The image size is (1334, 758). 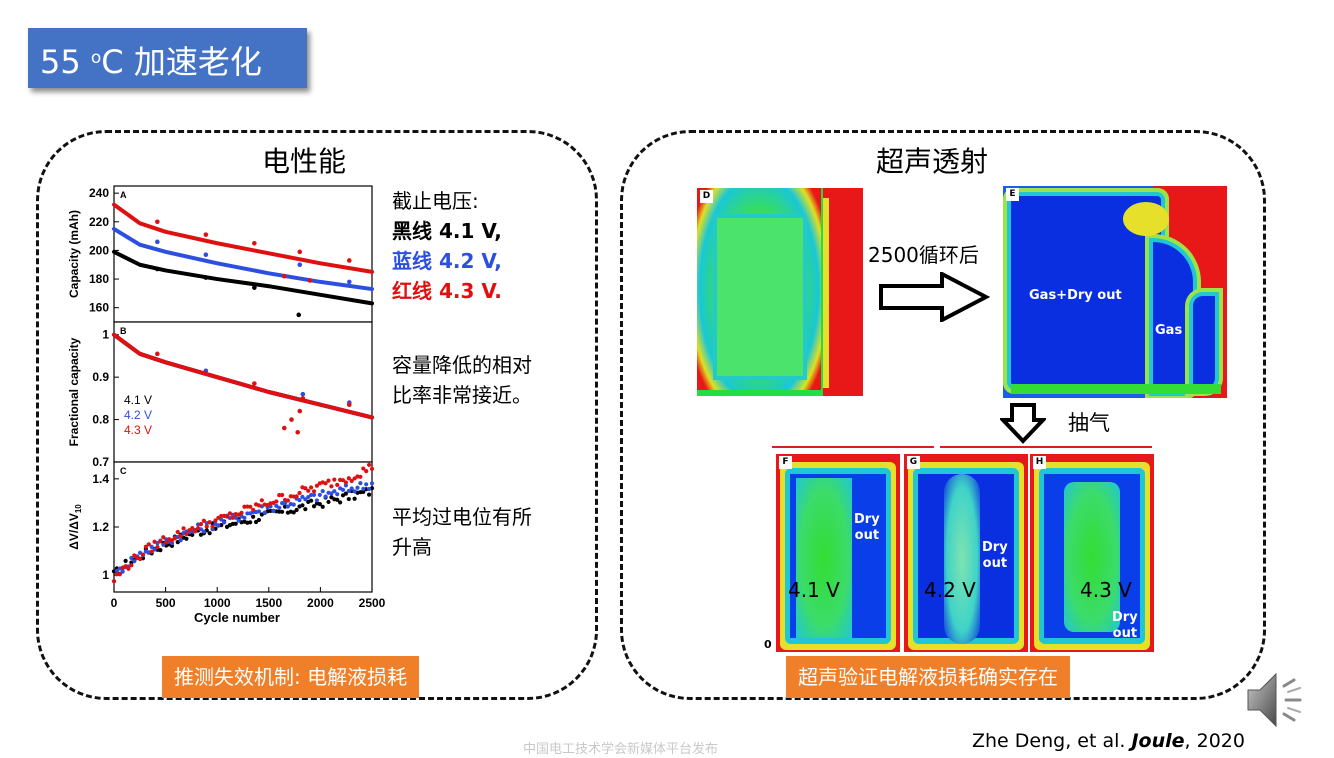 What do you see at coordinates (932, 161) in the screenshot?
I see `right-panel-heading: 超声透射` at bounding box center [932, 161].